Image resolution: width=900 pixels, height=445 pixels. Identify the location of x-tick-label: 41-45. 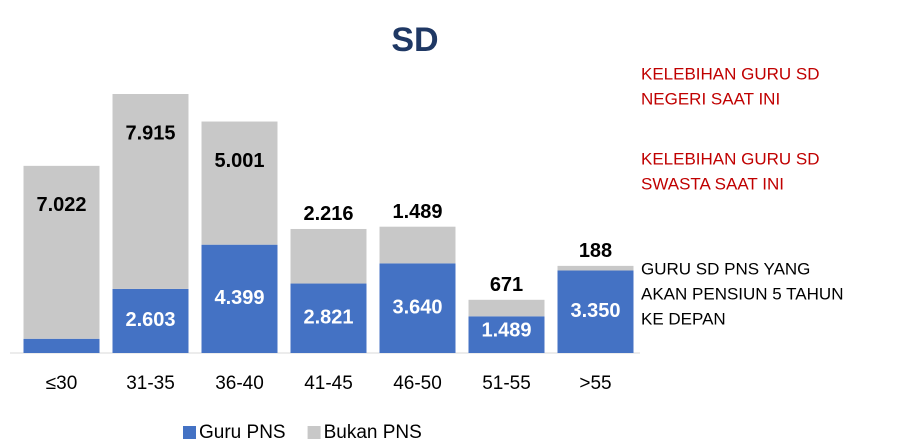
(328, 383).